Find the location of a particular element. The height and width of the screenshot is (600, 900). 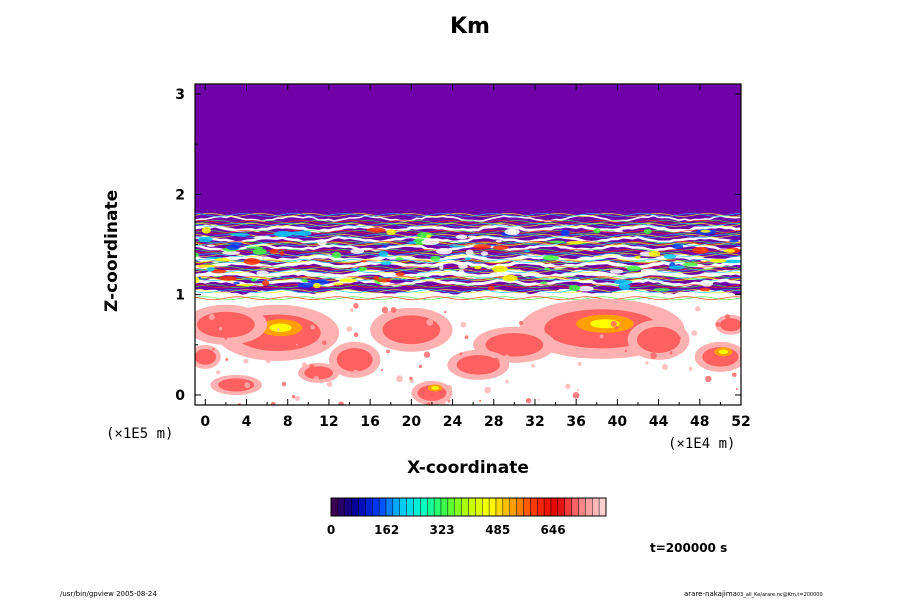

y-tick-label: 0 is located at coordinates (180, 396).